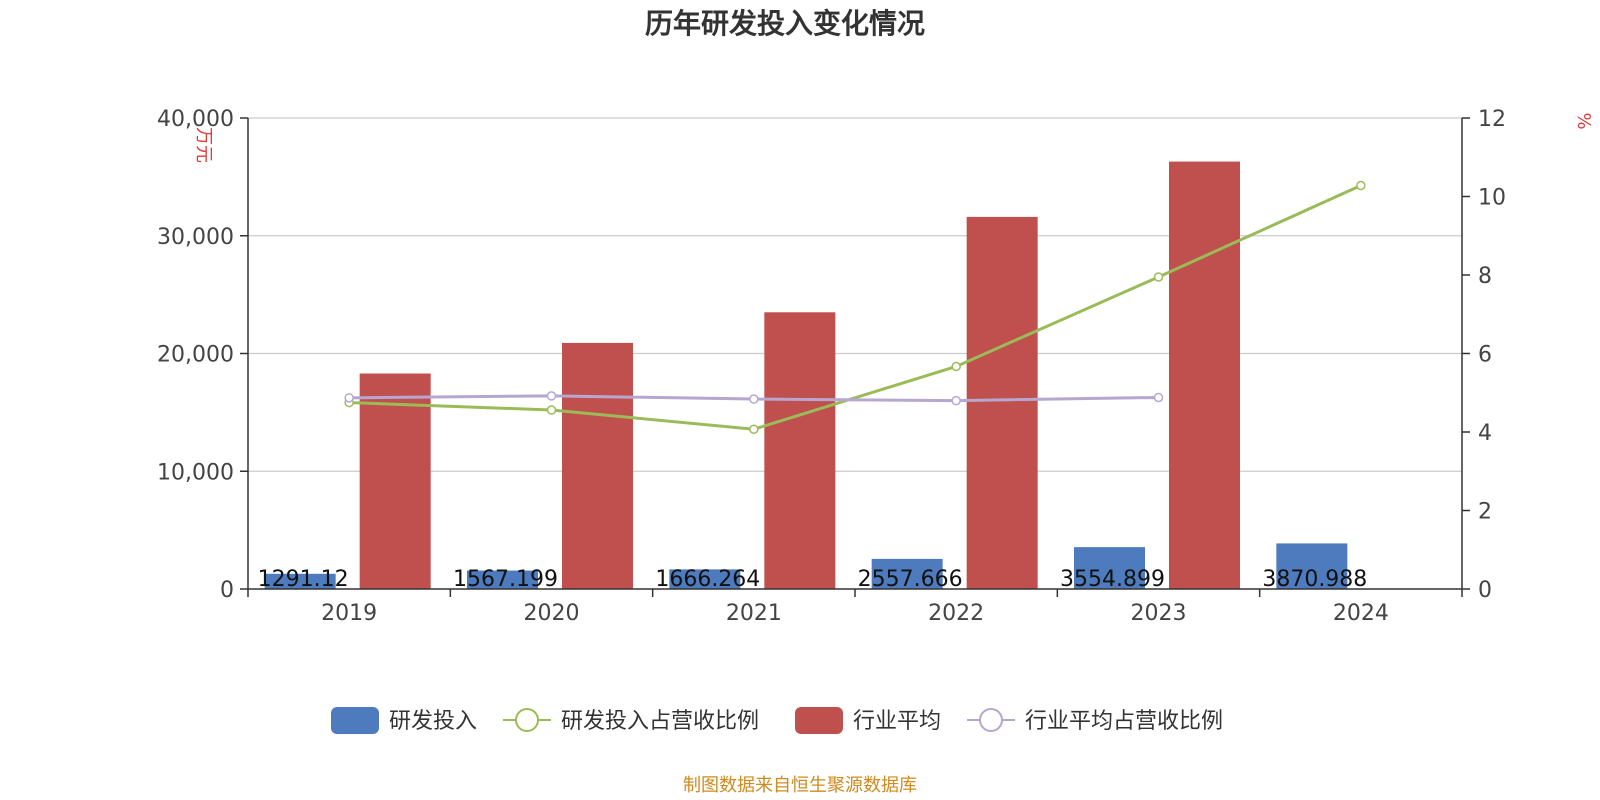 This screenshot has height=800, width=1600. What do you see at coordinates (1492, 119) in the screenshot?
I see `right-axis-tick-label: 12` at bounding box center [1492, 119].